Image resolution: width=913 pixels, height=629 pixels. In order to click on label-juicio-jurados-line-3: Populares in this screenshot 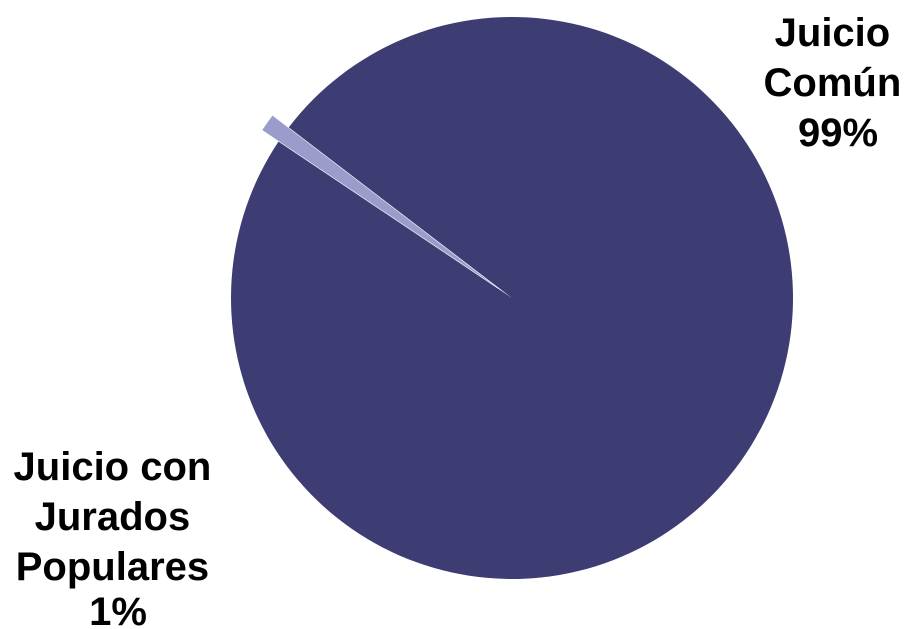, I will do `click(112, 567)`.